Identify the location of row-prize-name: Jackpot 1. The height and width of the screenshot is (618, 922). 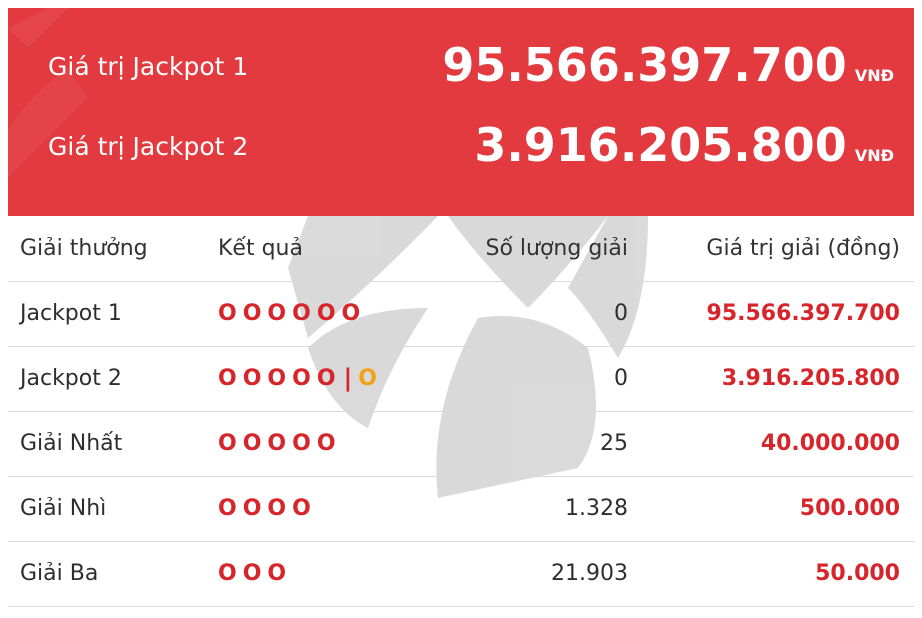
(71, 313).